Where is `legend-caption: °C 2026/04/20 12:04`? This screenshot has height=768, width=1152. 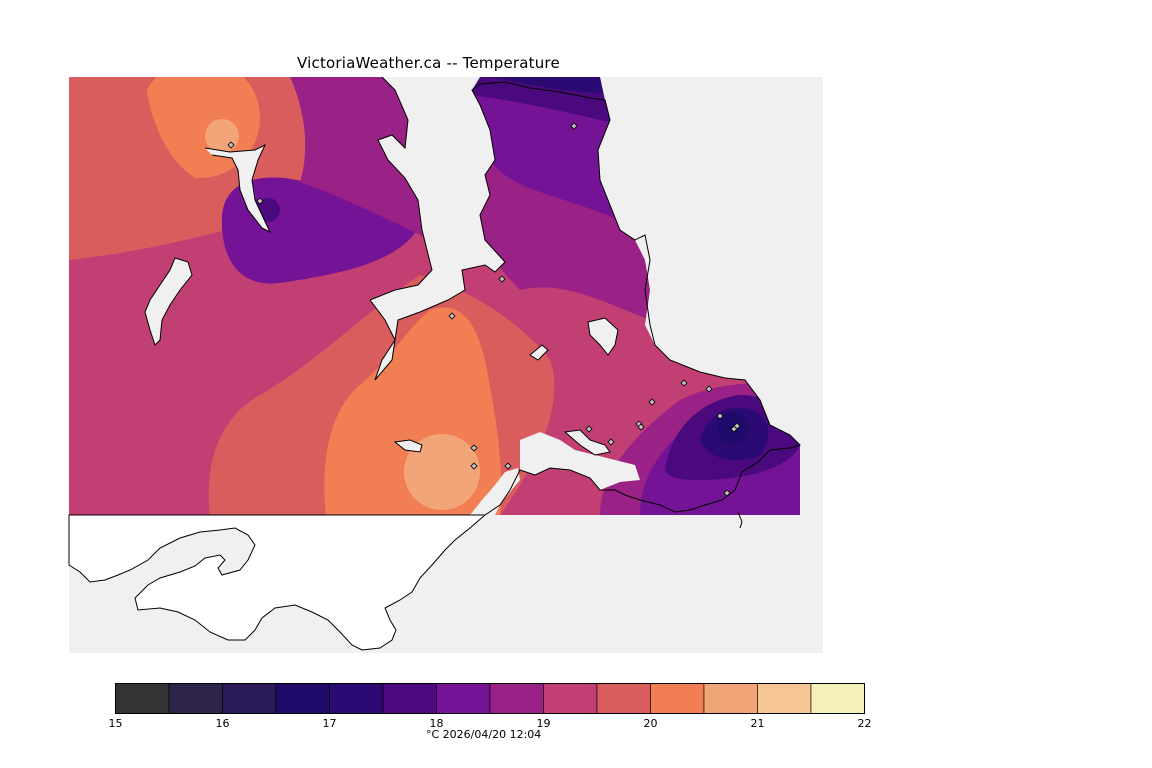 legend-caption: °C 2026/04/20 12:04 is located at coordinates (484, 734).